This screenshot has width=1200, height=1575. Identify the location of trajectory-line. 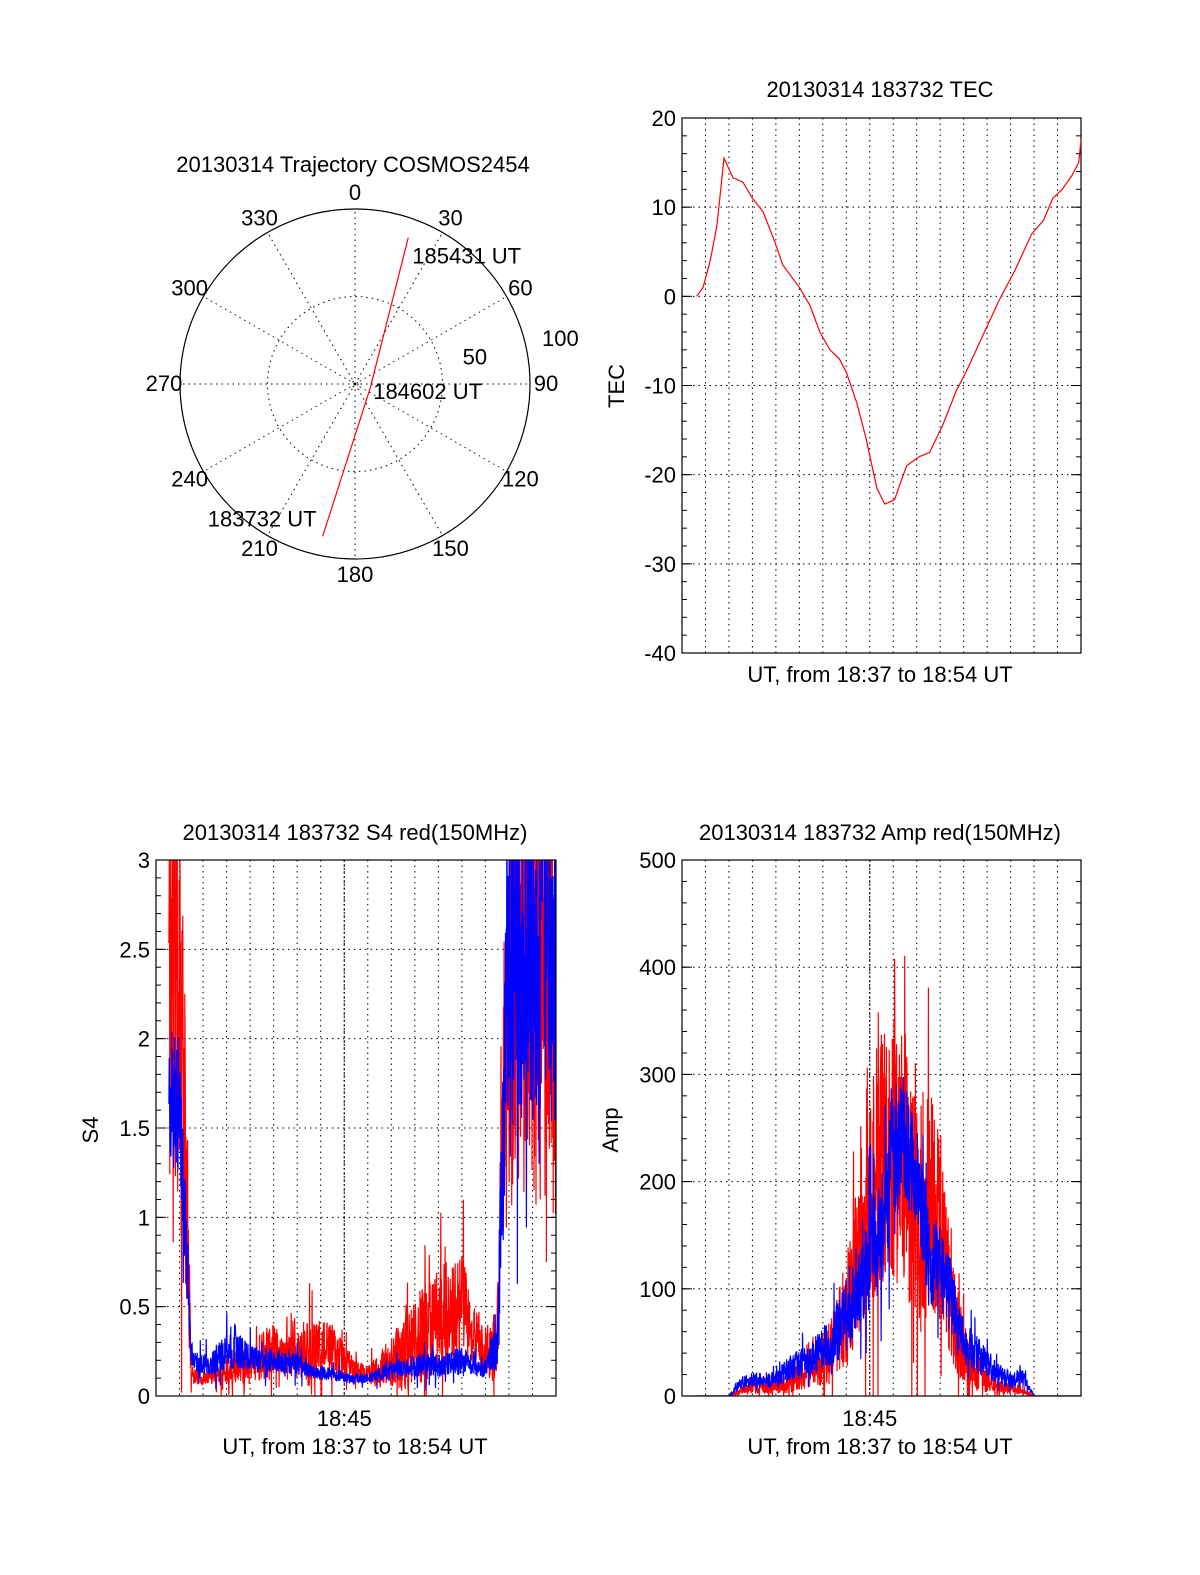
(365, 387).